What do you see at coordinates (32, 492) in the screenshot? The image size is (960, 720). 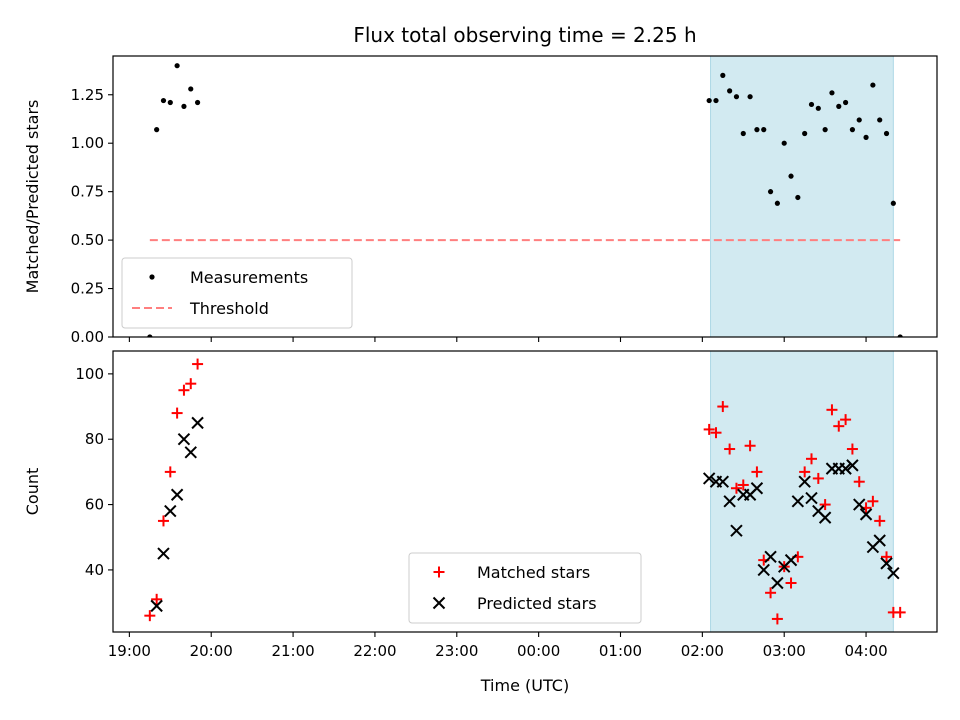 I see `y-axis-label: Count` at bounding box center [32, 492].